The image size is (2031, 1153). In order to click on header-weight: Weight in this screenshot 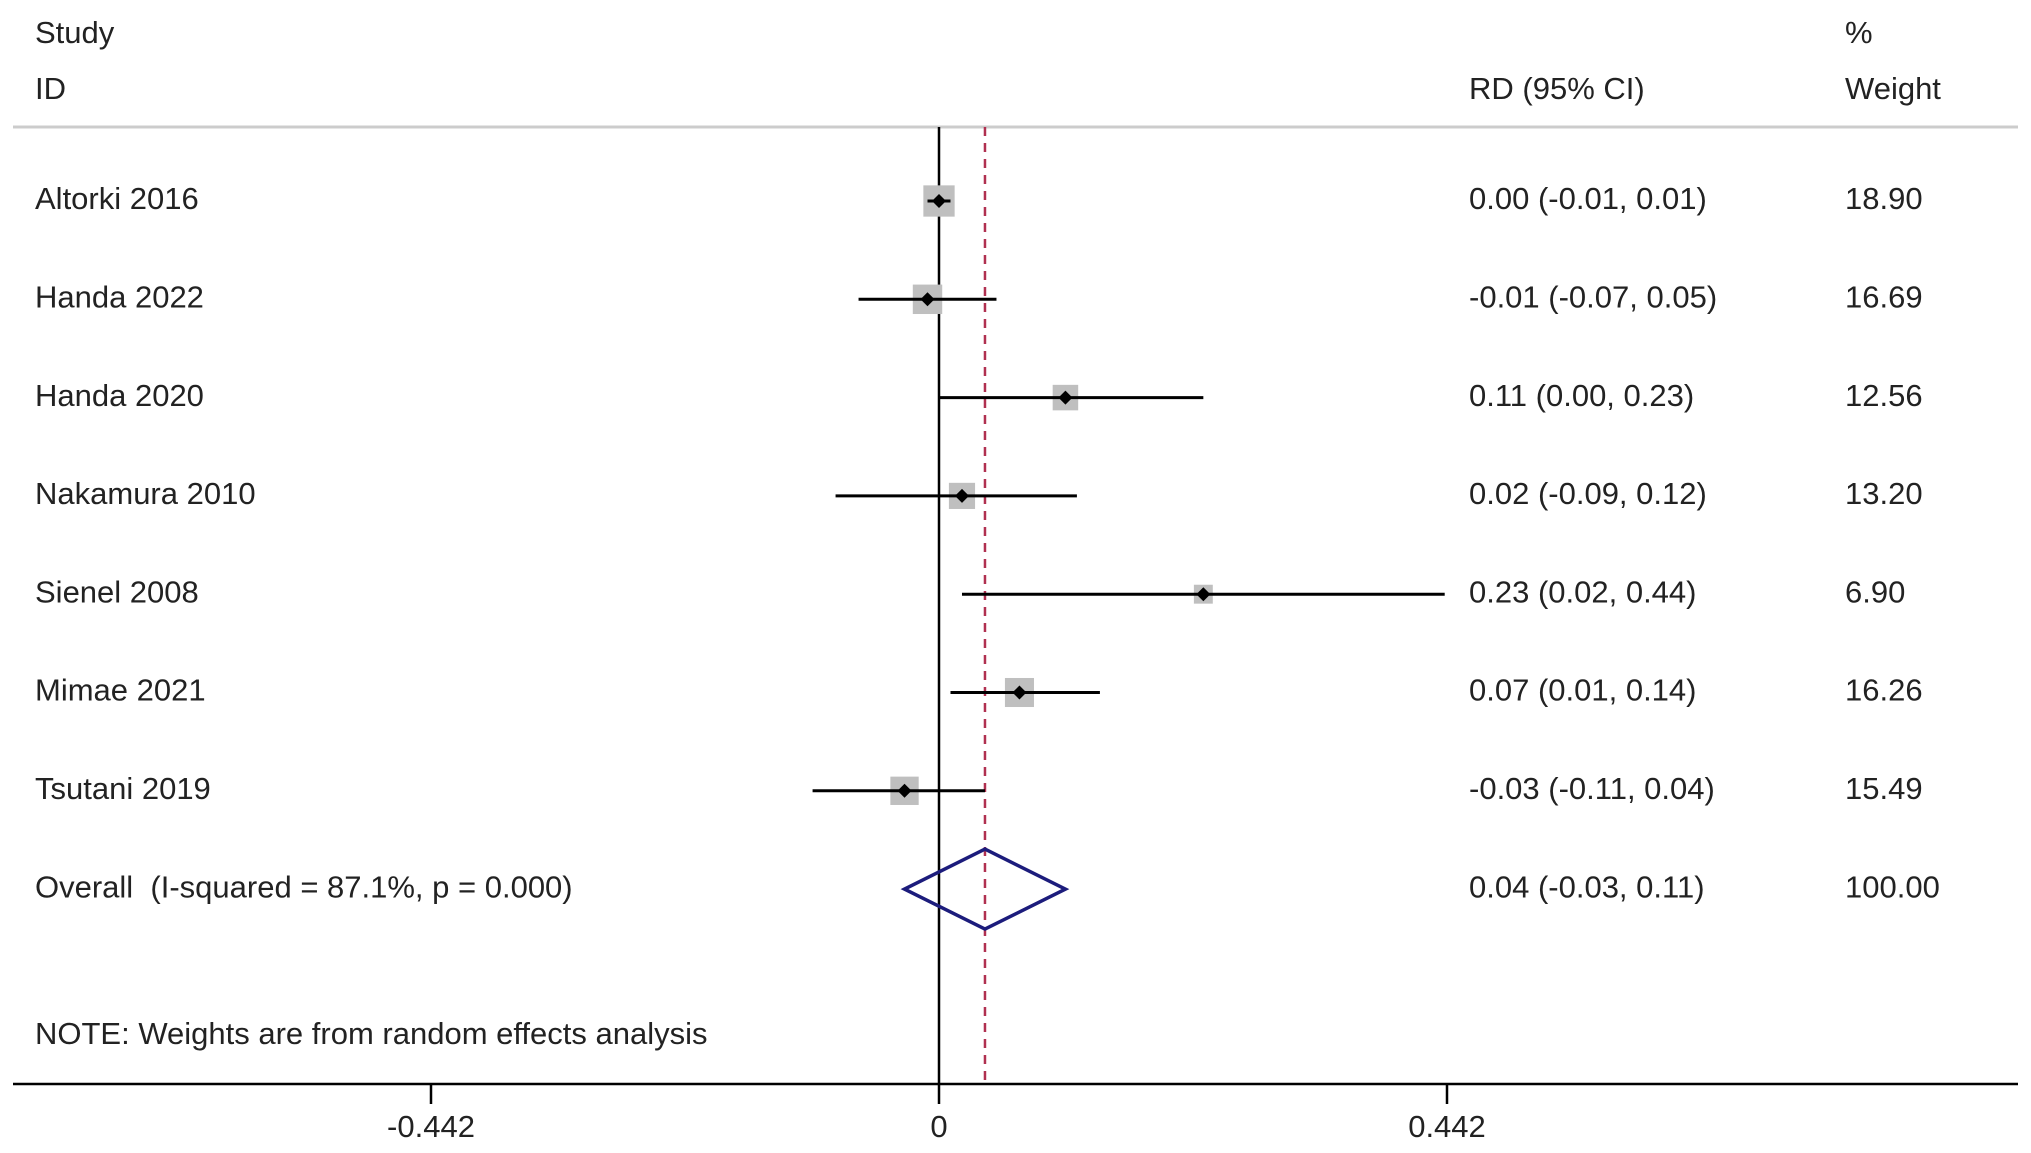, I will do `click(1893, 88)`.